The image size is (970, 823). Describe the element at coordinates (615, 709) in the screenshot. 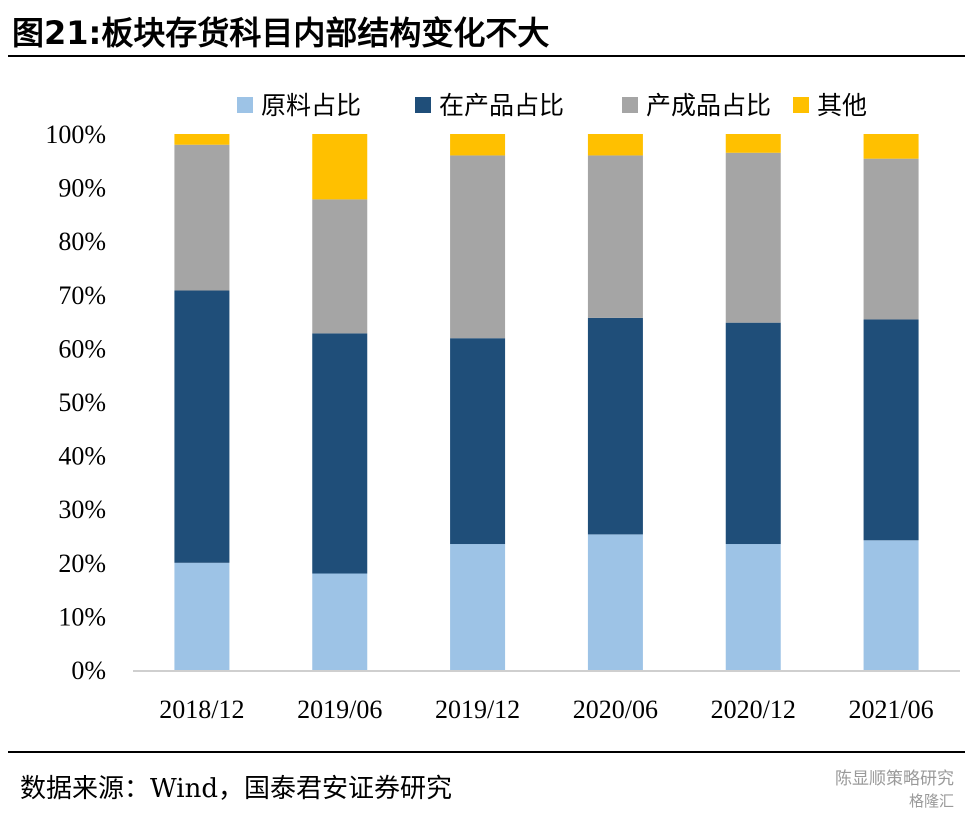

I see `x-tick-label: 2020/06` at that location.